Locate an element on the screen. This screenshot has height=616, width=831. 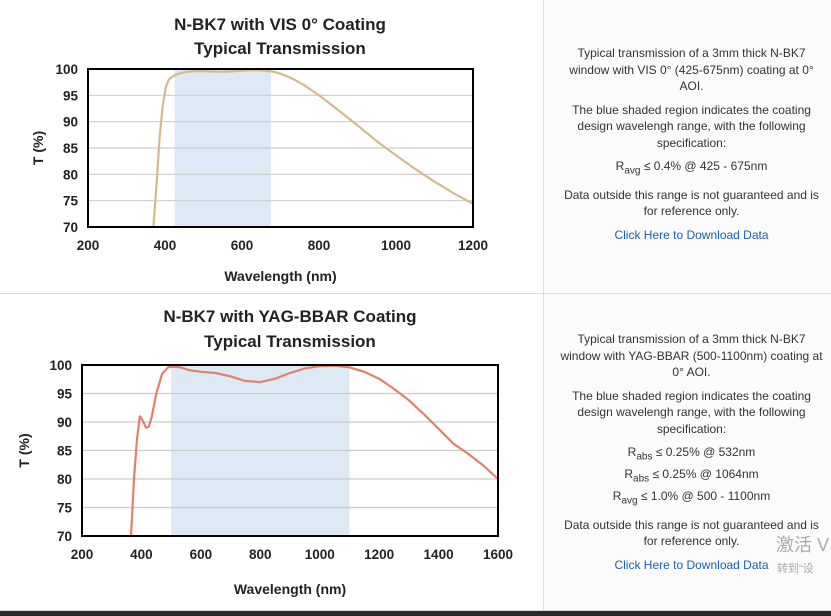
spec-text: ≤ 0.25% @ 1064nm is located at coordinates (705, 473).